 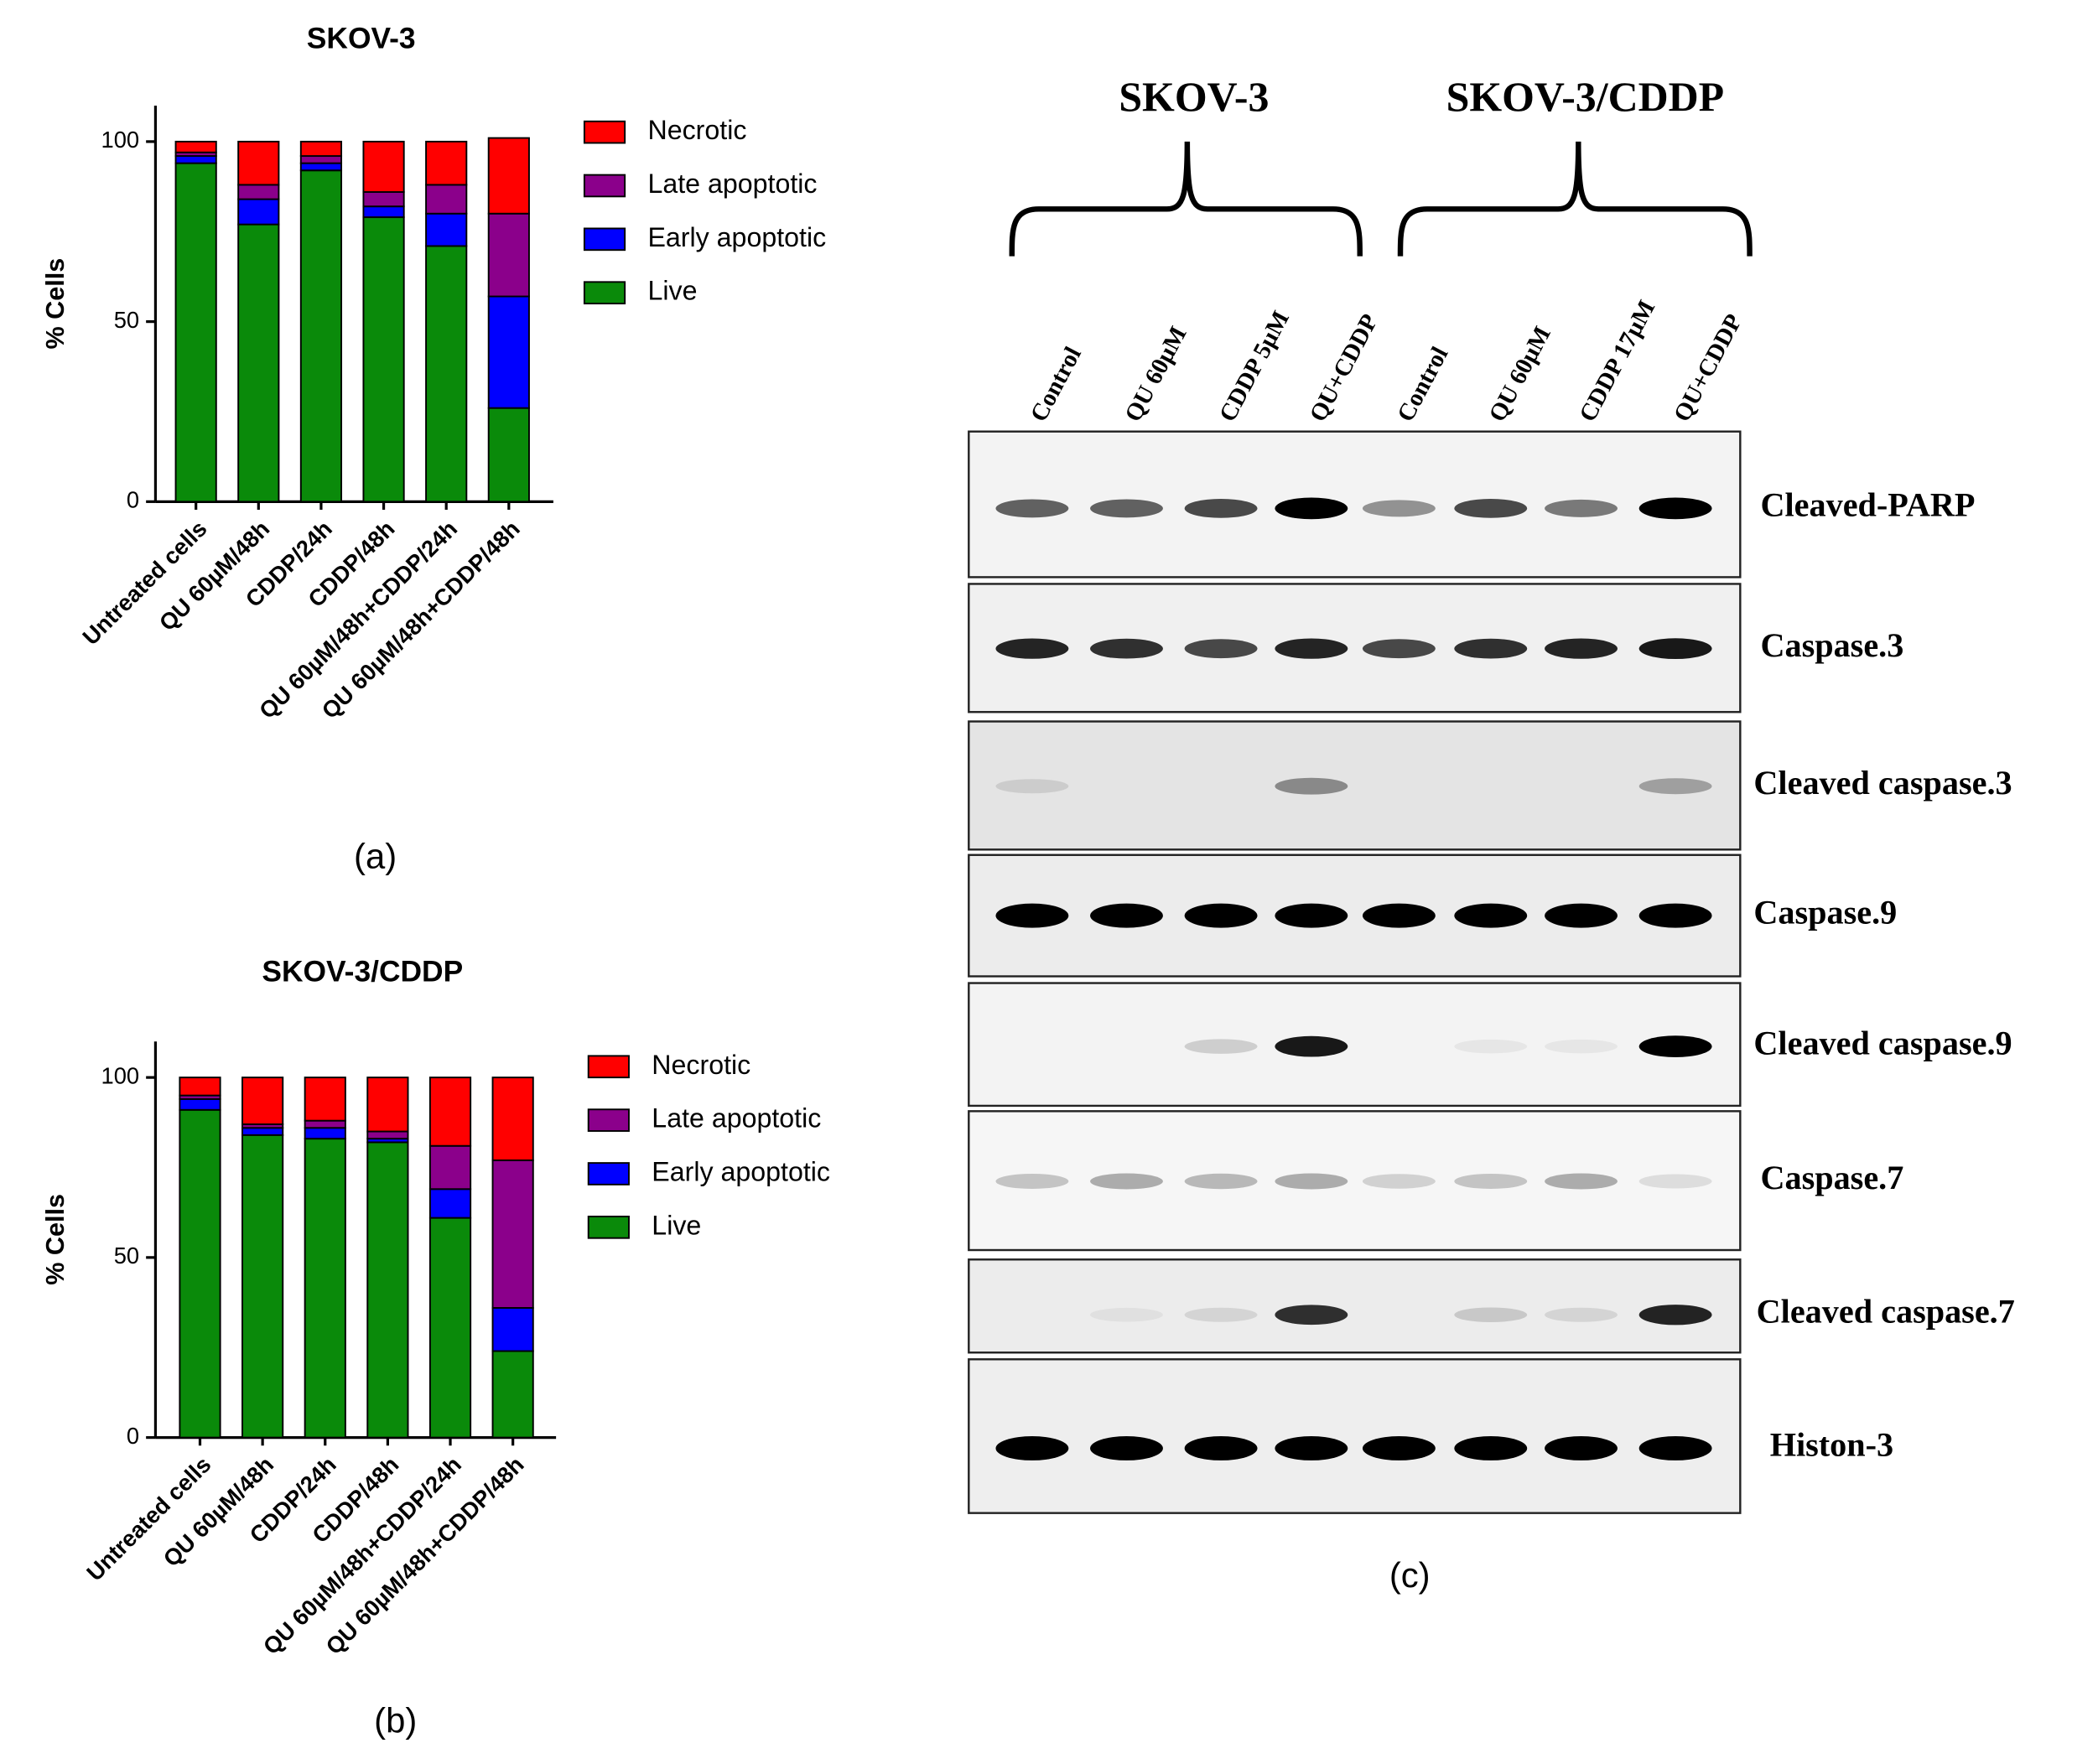 I want to click on lane-label: QU+CDDP, so click(x=1344, y=367).